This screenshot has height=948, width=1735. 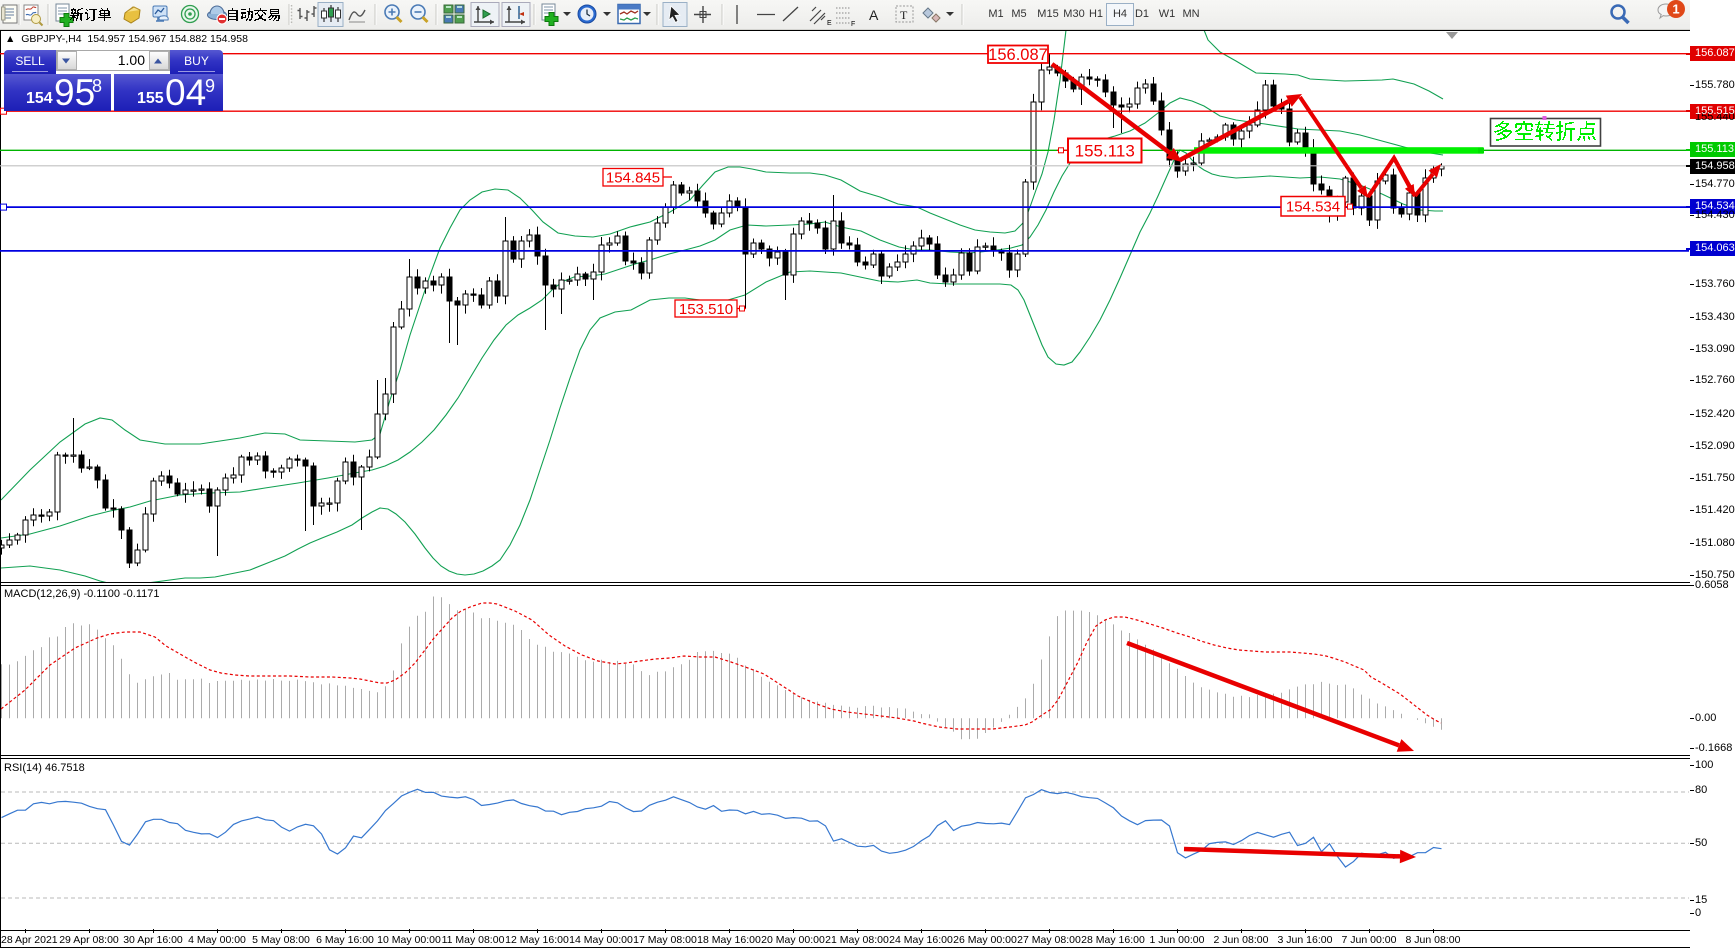 What do you see at coordinates (829, 23) in the screenshot?
I see `svg-text: E` at bounding box center [829, 23].